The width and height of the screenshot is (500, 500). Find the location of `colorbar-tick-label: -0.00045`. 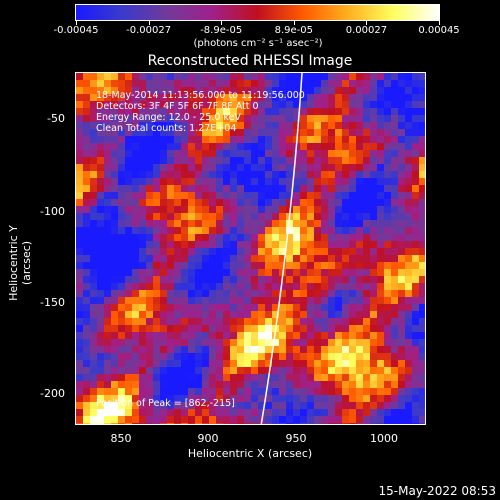

colorbar-tick-label: -0.00045 is located at coordinates (76, 30).